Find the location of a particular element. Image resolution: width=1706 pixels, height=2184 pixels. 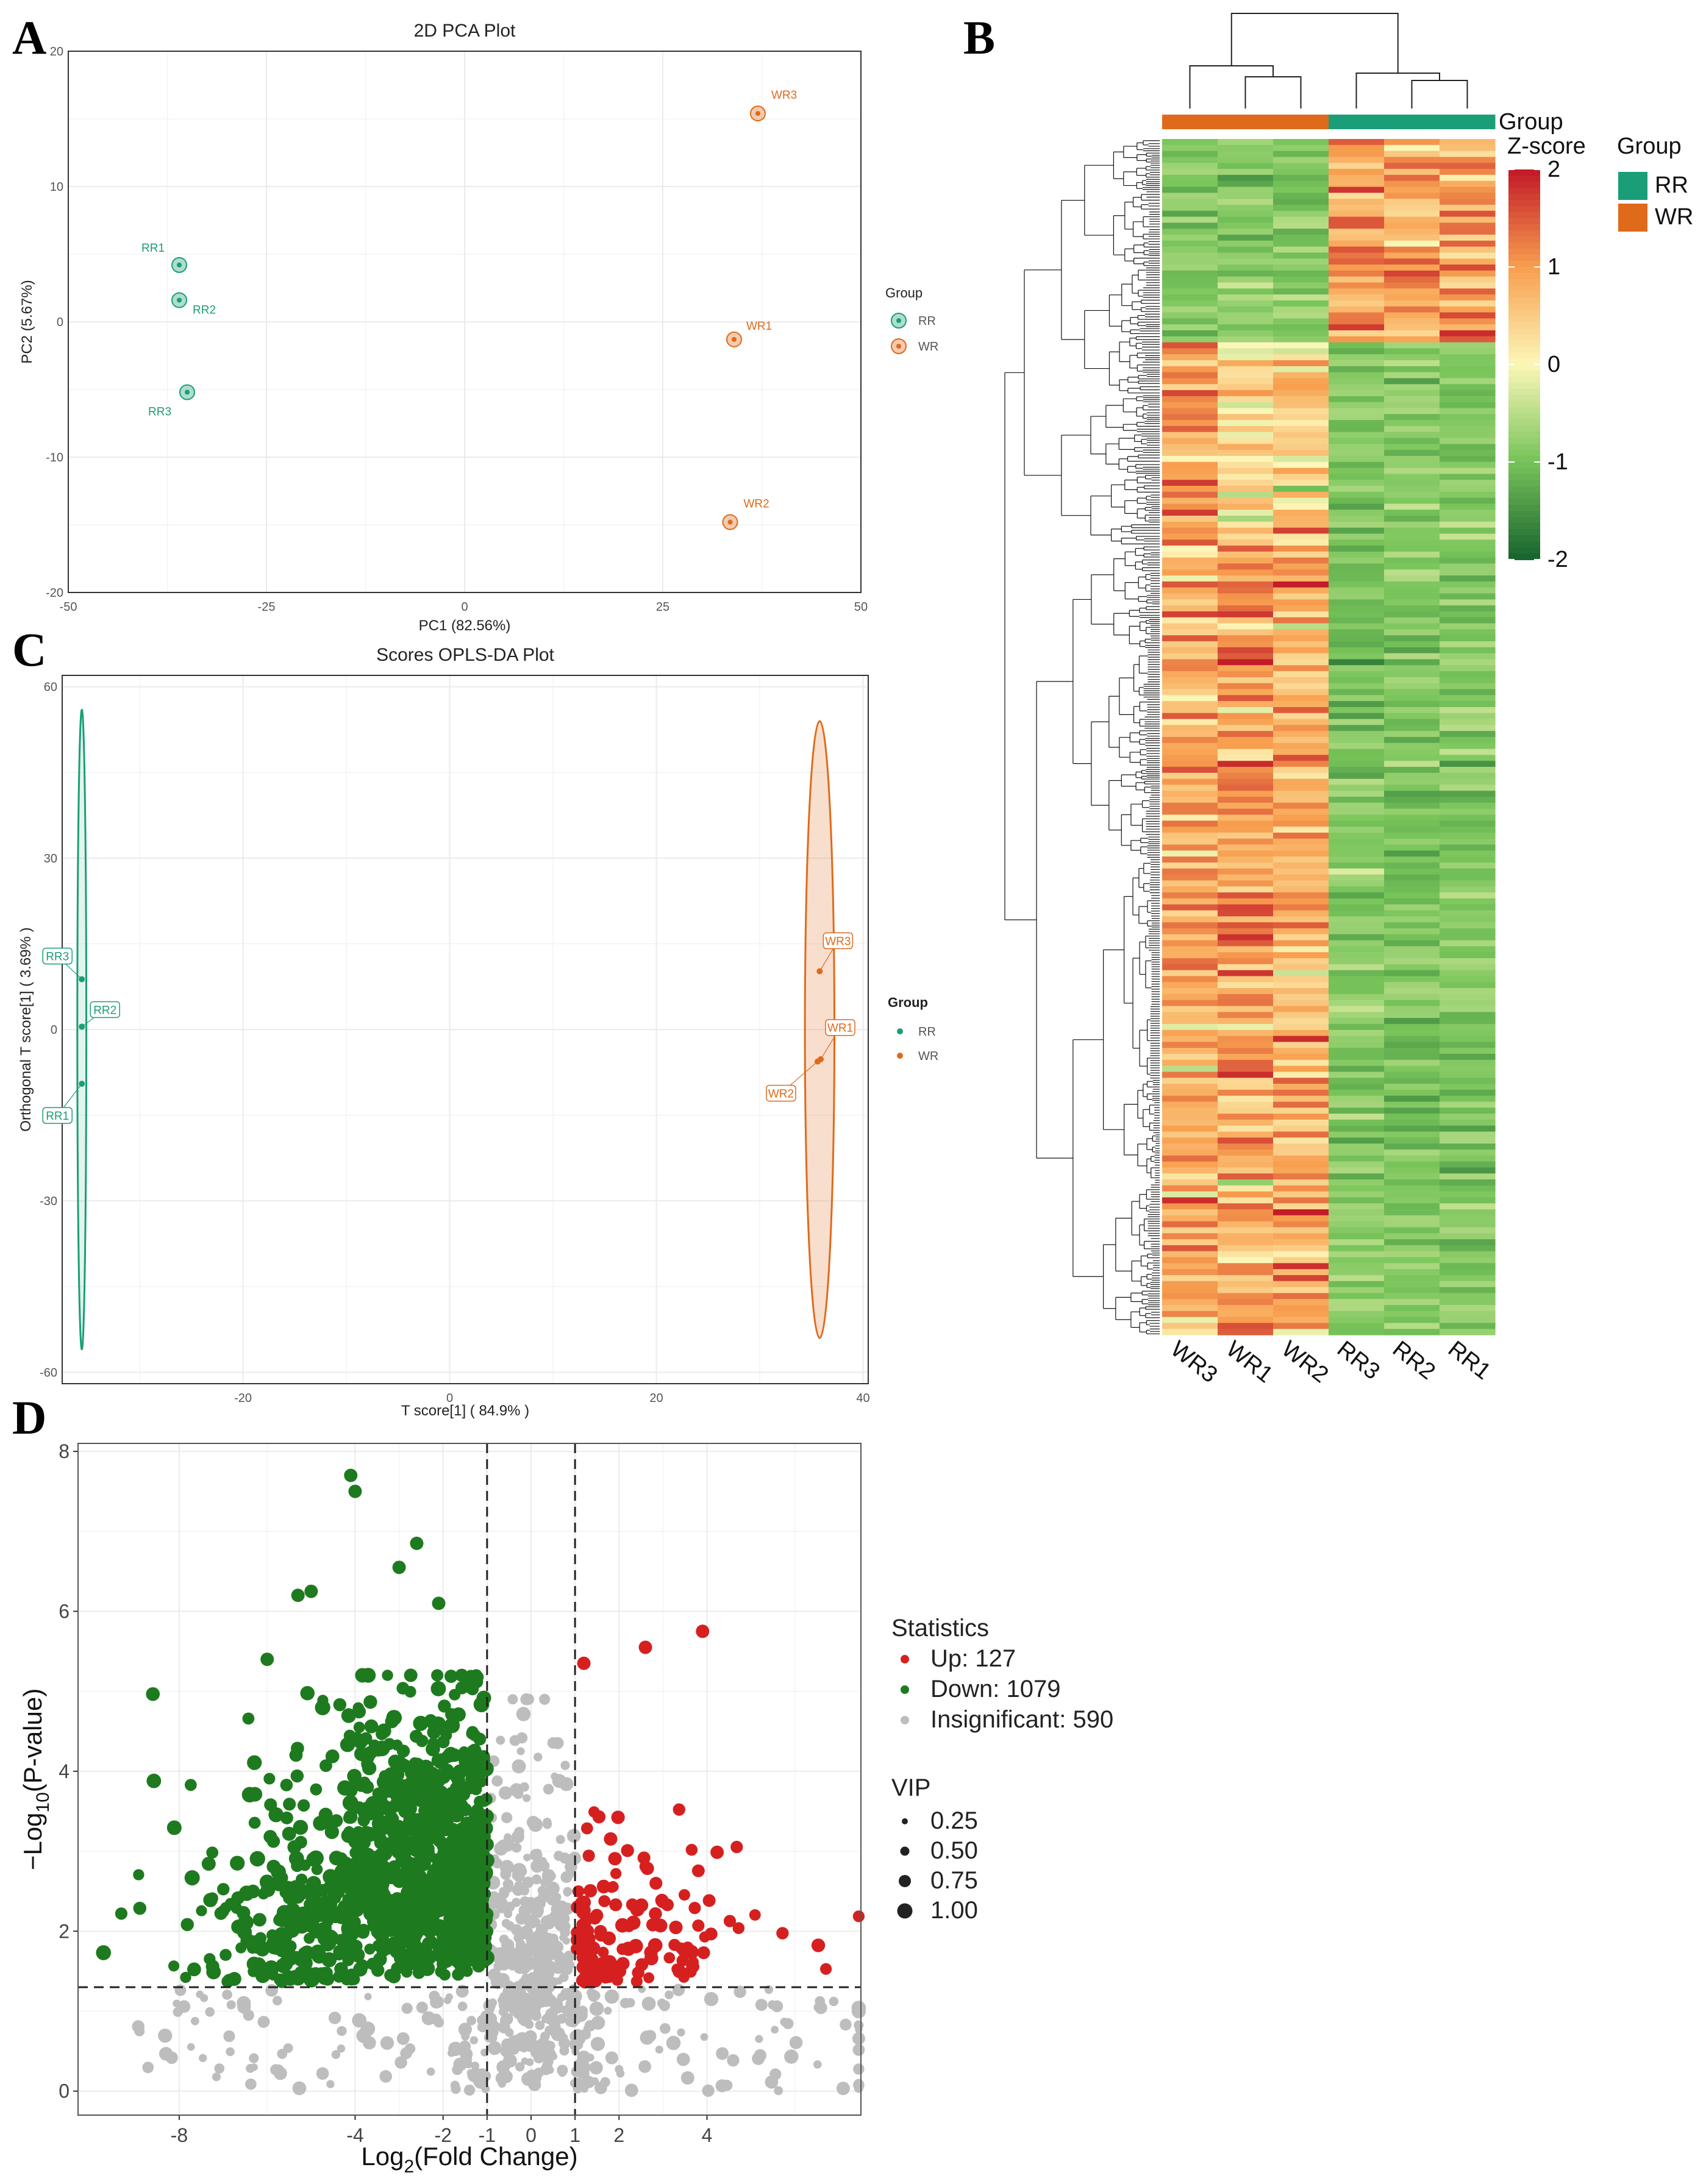

heatmap-column-label: RR2 is located at coordinates (1414, 1360).